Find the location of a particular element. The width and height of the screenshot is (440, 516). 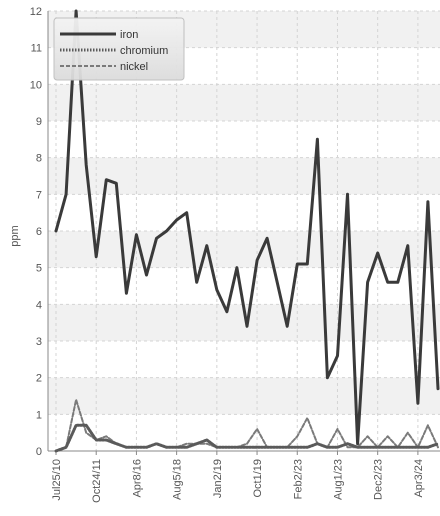

x-tick-label: Jul25/10 is located at coordinates (57, 480).